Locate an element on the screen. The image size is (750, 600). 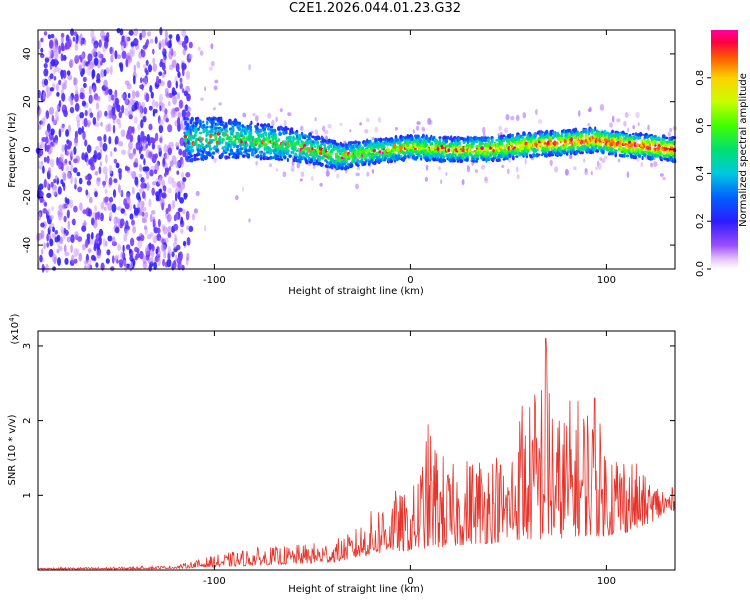
spectrogram-y-tick-label: -40 is located at coordinates (27, 245).